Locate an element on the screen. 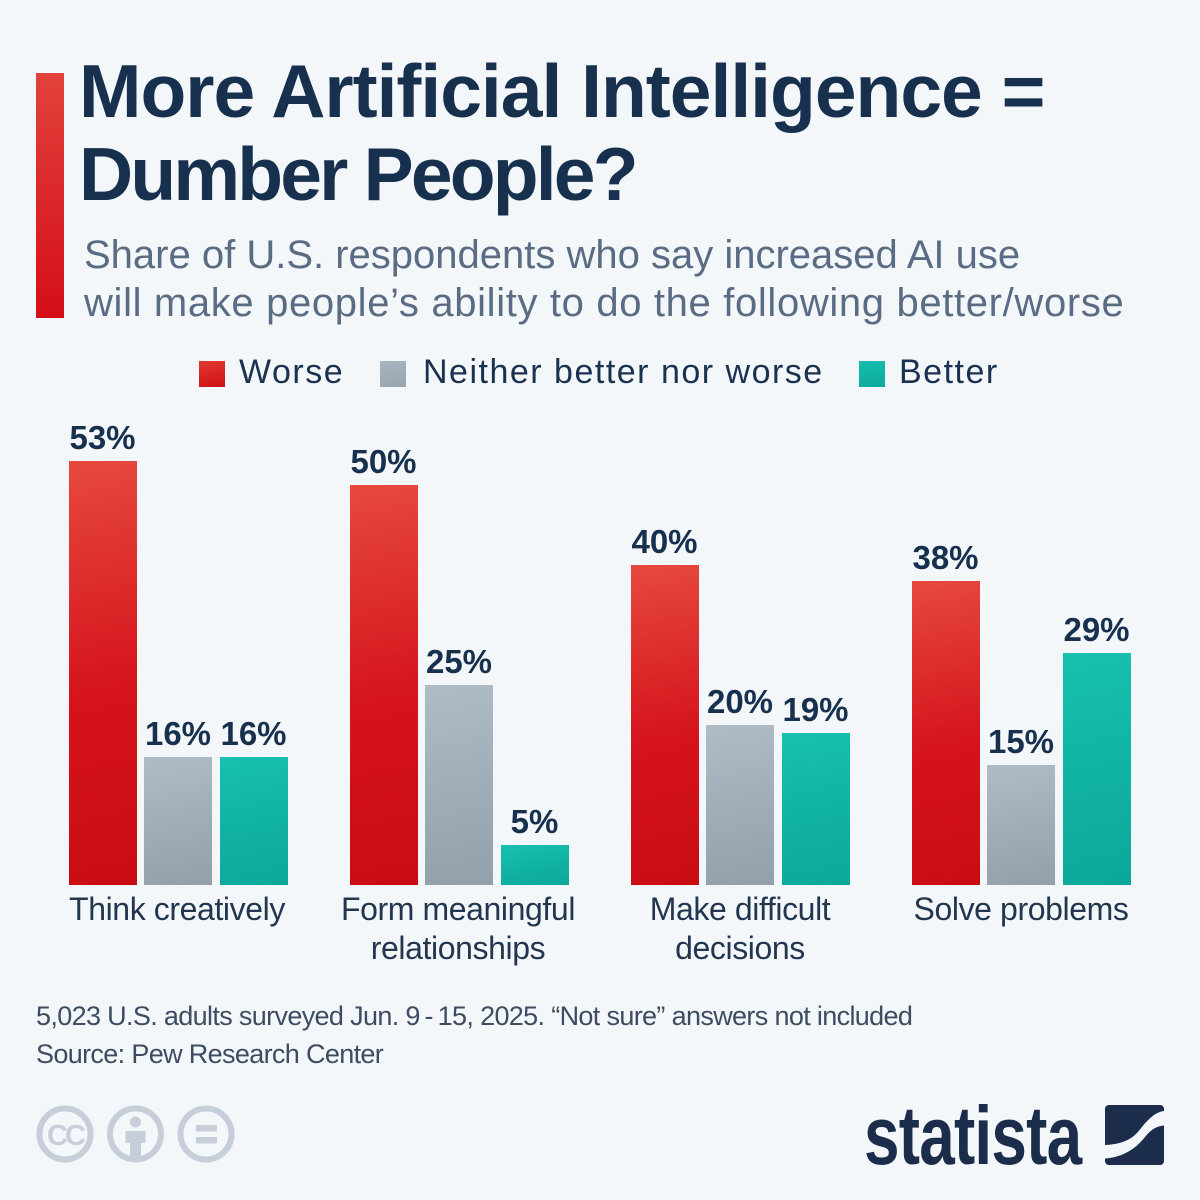  svg-text: CC is located at coordinates (66, 1136).